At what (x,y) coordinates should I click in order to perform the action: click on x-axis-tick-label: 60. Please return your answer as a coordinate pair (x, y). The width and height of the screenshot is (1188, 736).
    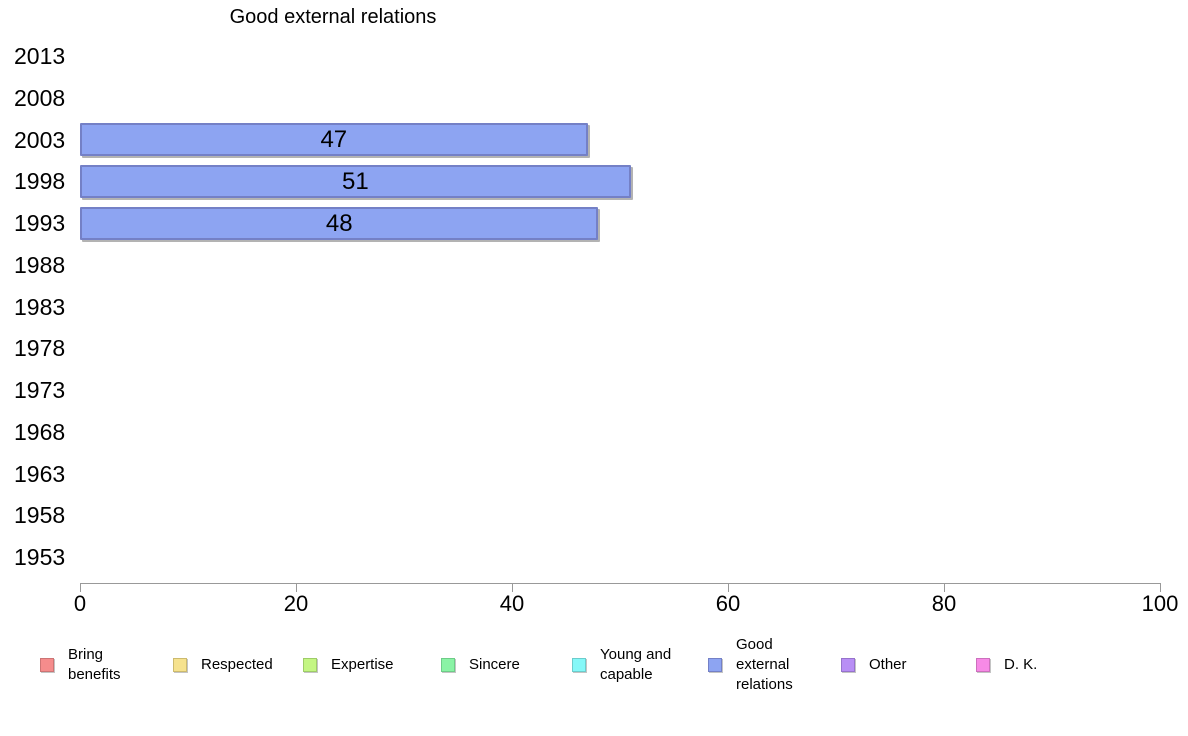
    Looking at the image, I should click on (728, 603).